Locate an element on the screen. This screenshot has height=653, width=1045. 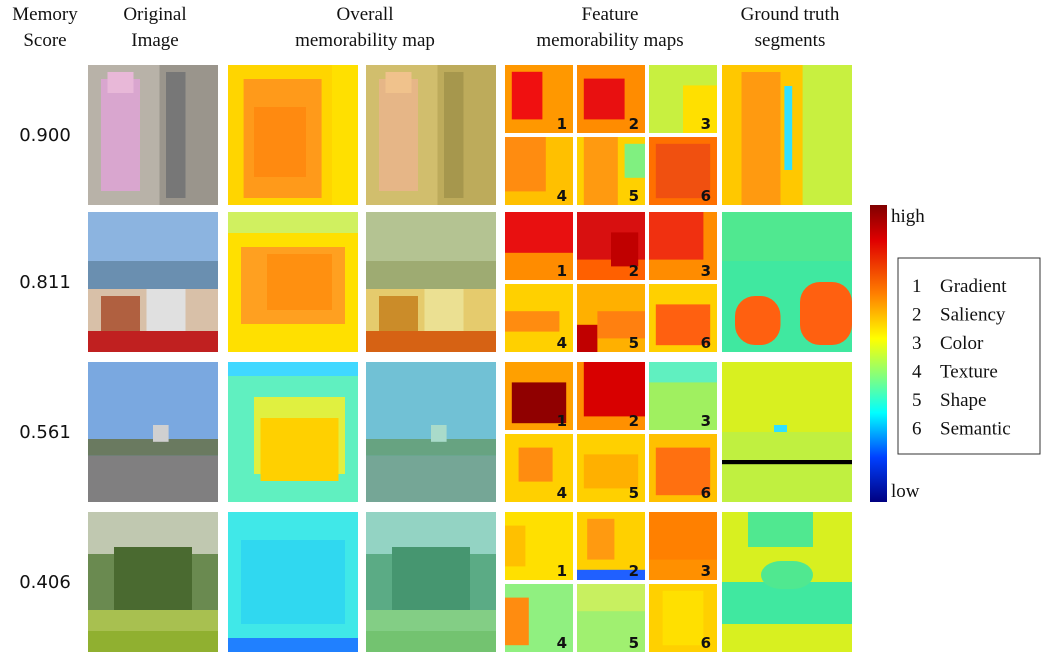
column-header: Score is located at coordinates (44, 40).